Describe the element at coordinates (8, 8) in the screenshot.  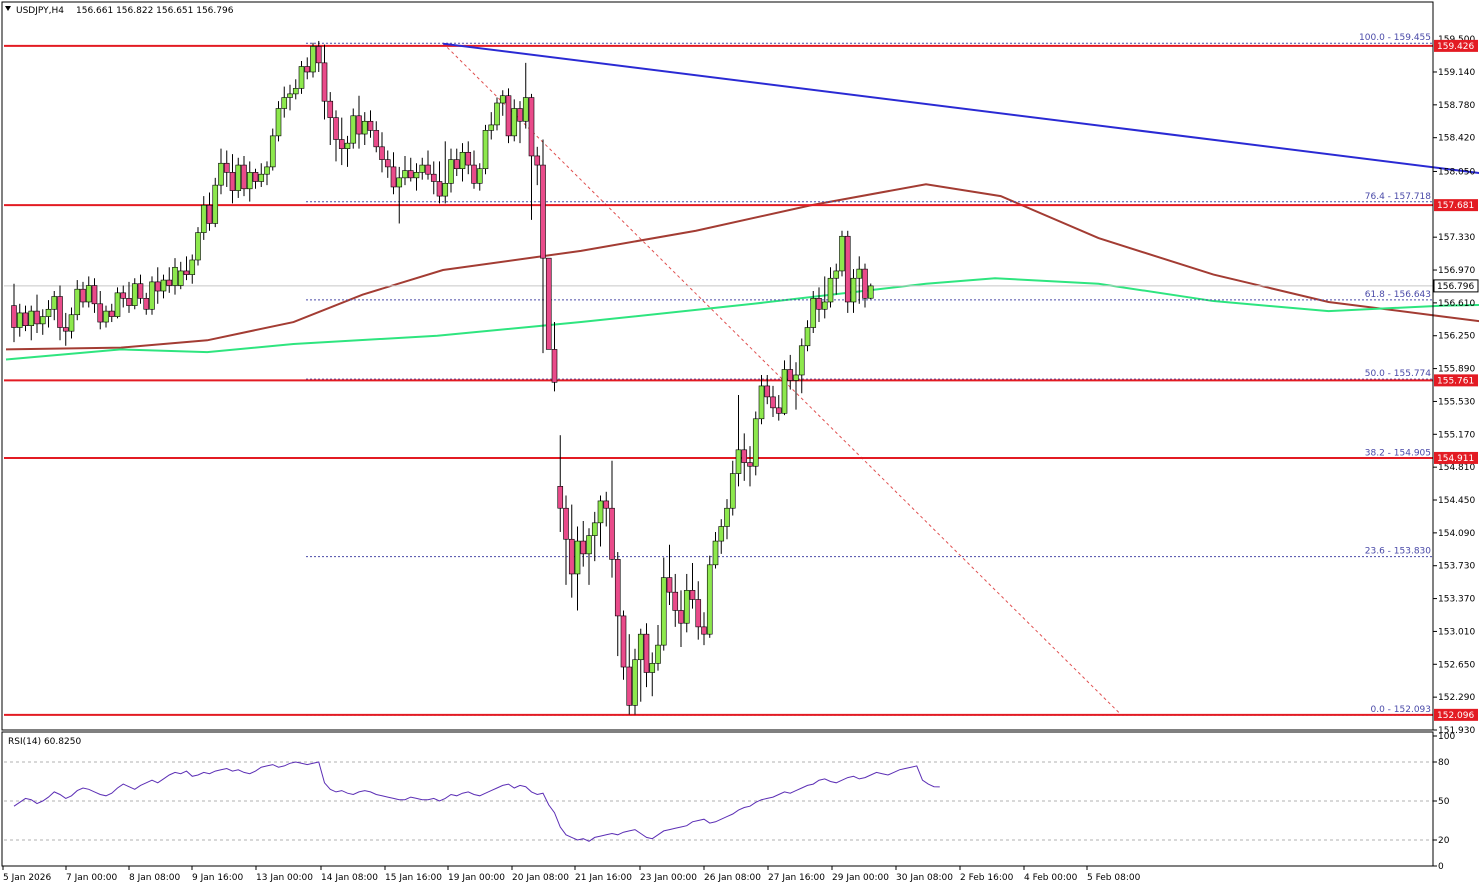
I see `collapse-arrow-icon` at that location.